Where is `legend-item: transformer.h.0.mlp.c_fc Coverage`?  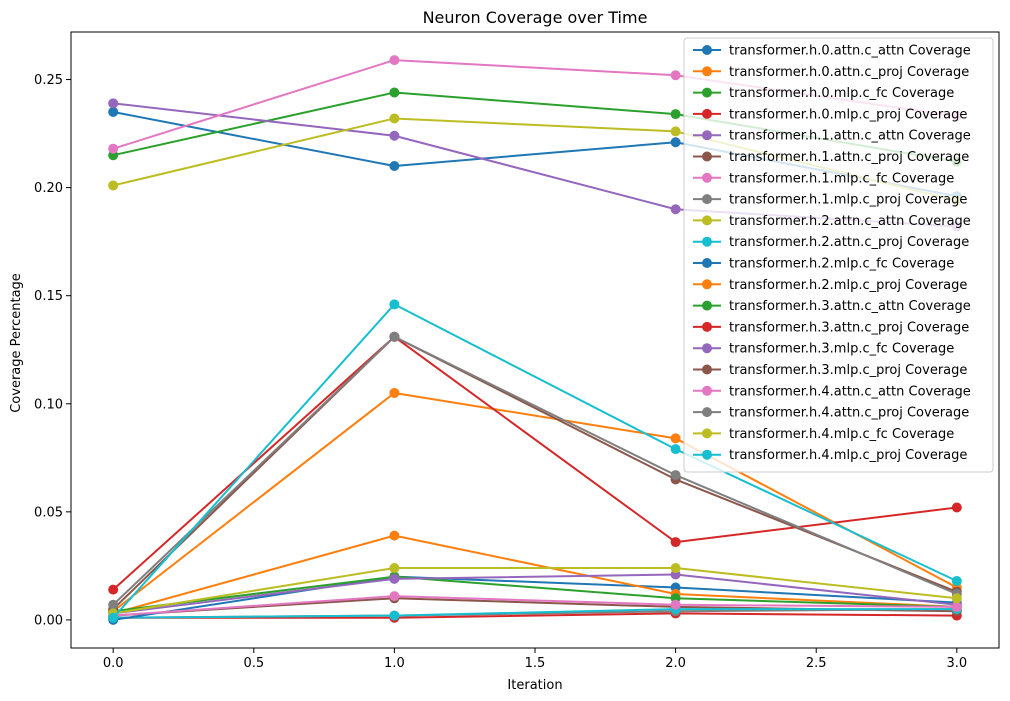
legend-item: transformer.h.0.mlp.c_fc Coverage is located at coordinates (823, 93).